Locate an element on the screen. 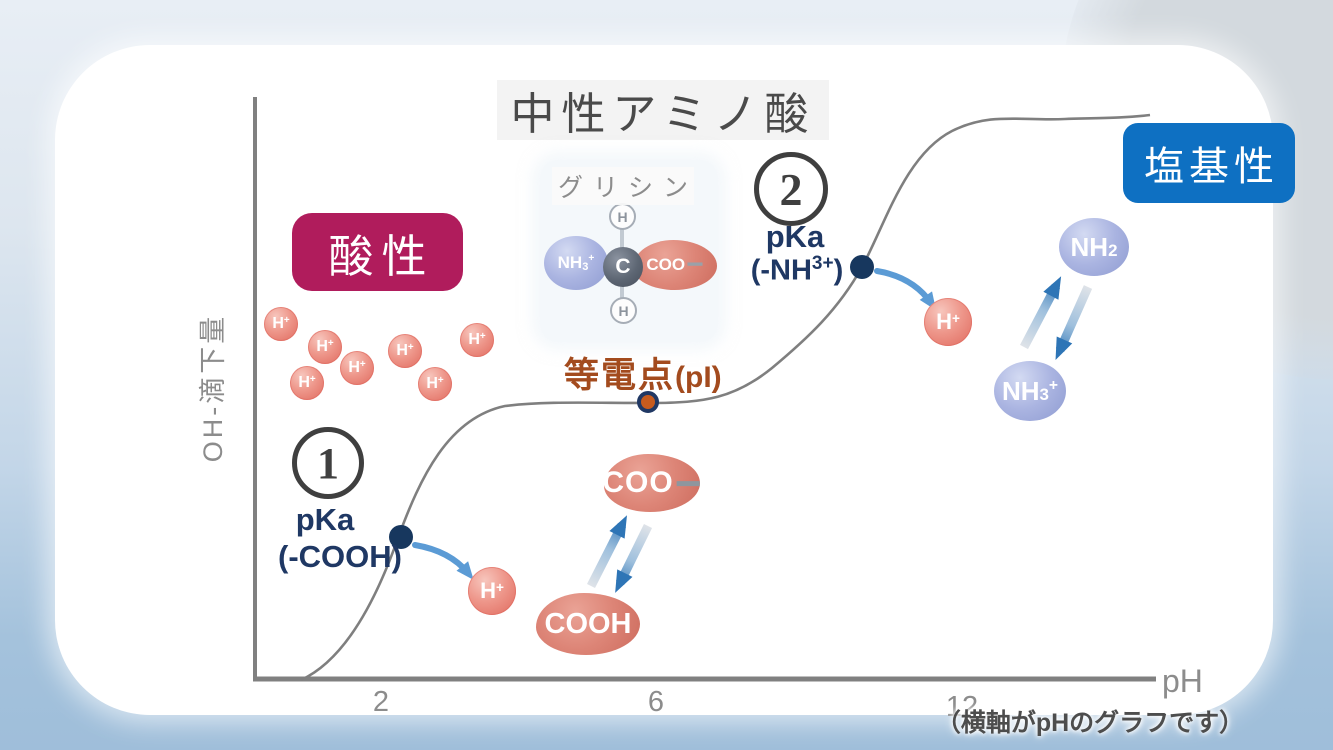 Image resolution: width=1333 pixels, height=750 pixels. footnote: （横軸がpHのグラフです） is located at coordinates (1090, 723).